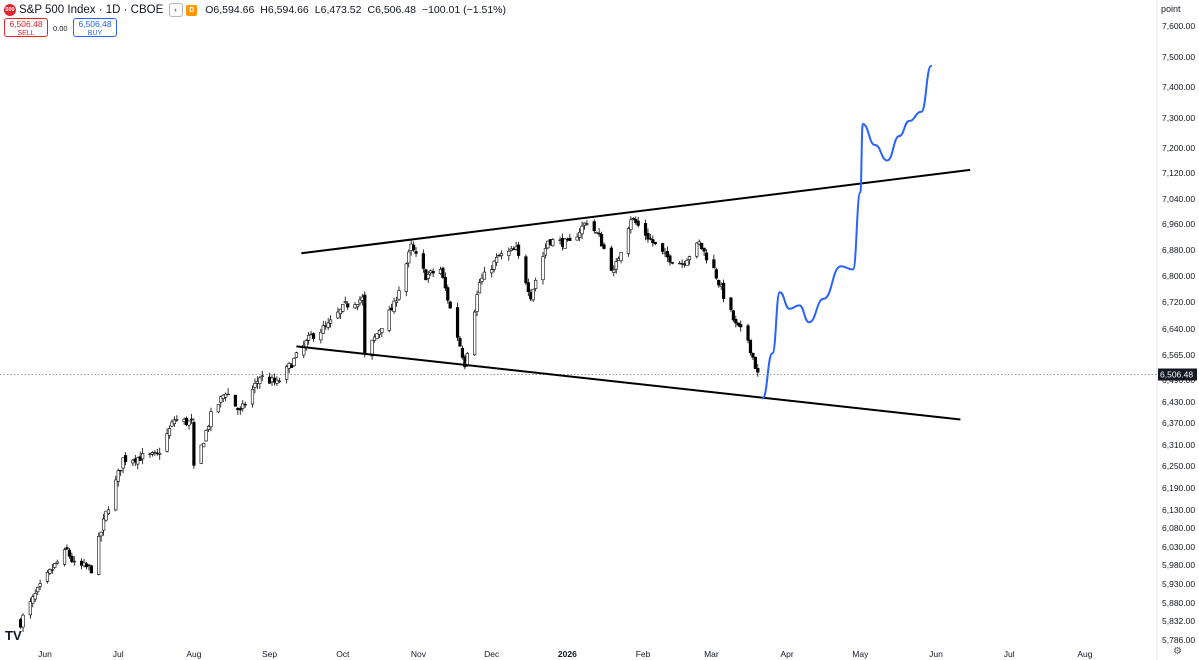 Image resolution: width=1199 pixels, height=660 pixels. What do you see at coordinates (230, 10) in the screenshot?
I see `ohlc-open: O6,594.66` at bounding box center [230, 10].